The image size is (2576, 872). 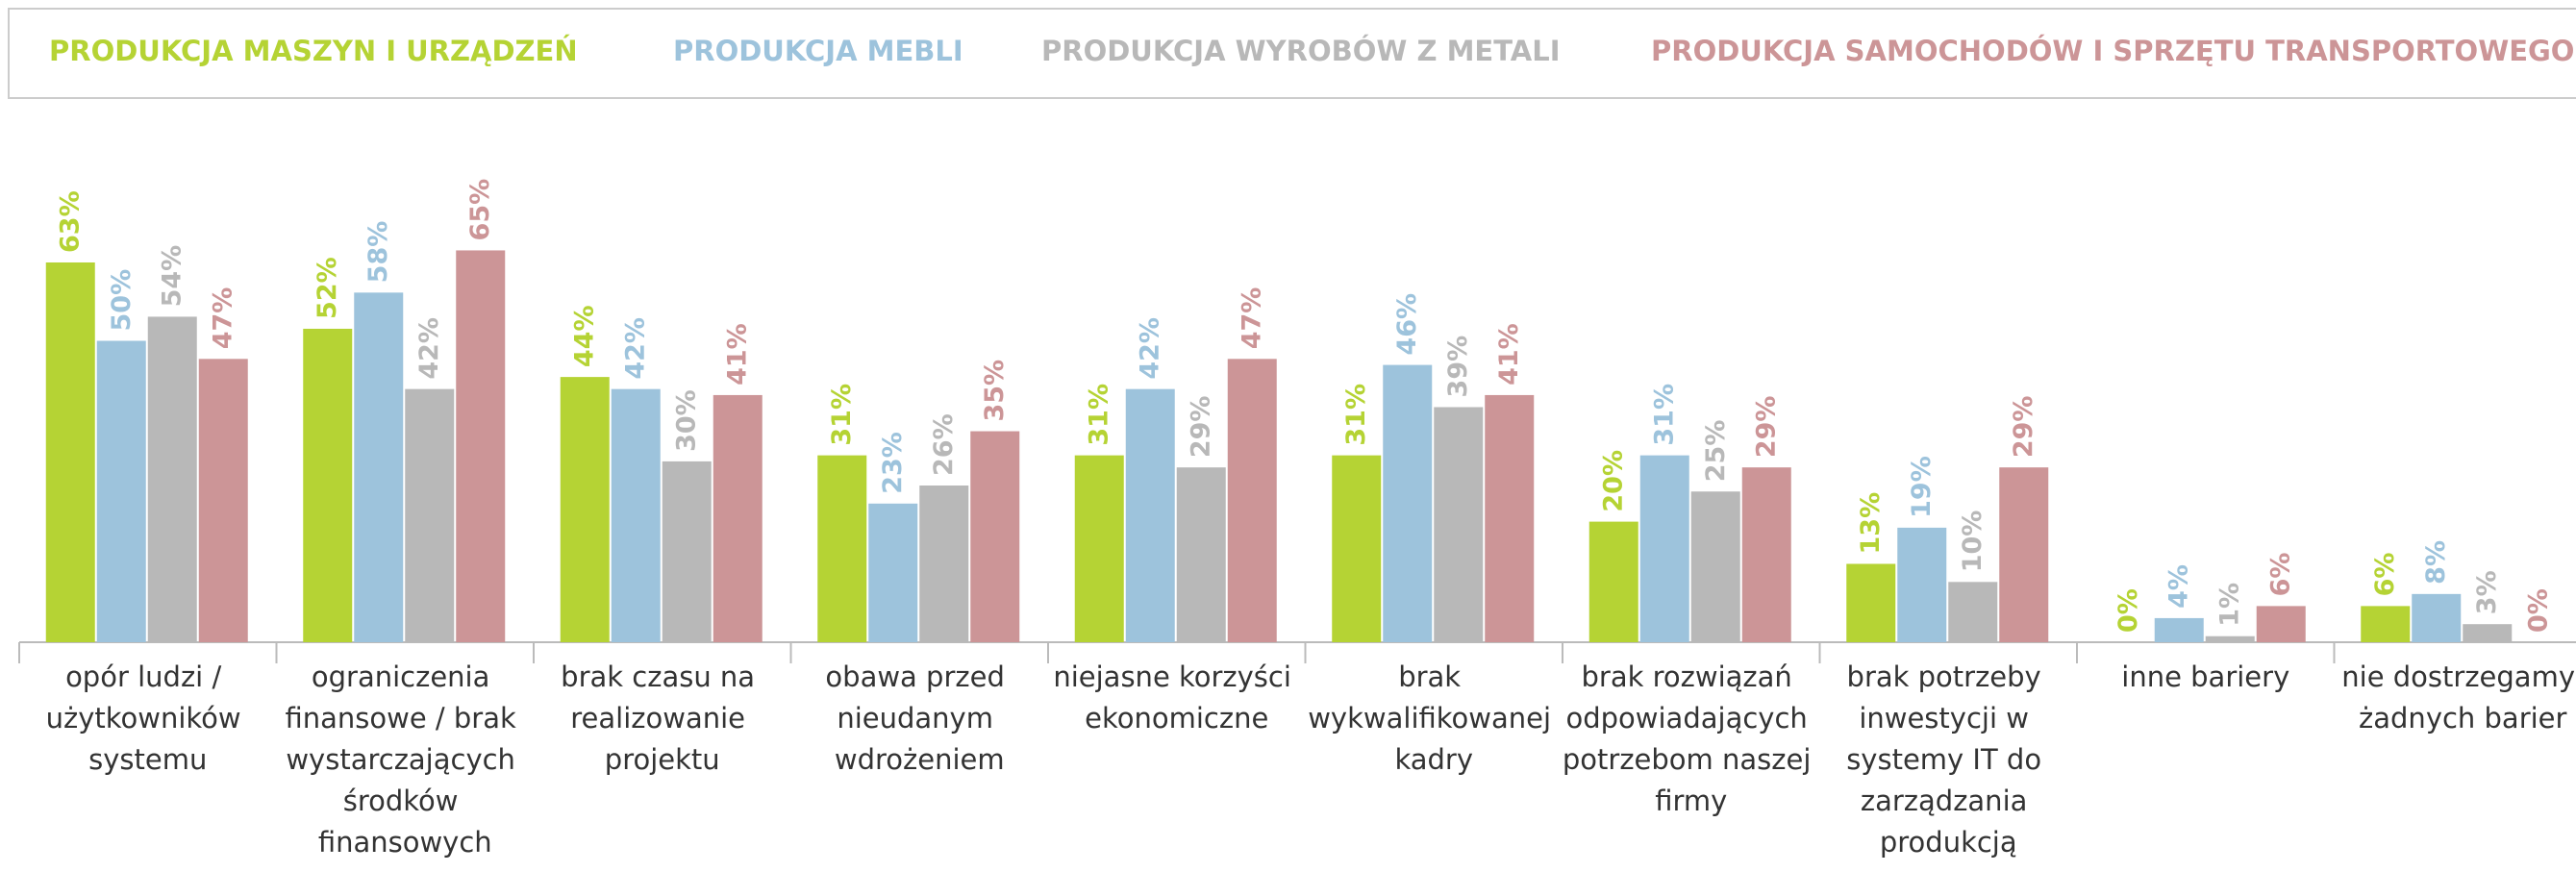 I want to click on x-tick-label: niejasne korzyści ekonomiczne, so click(x=1176, y=697).